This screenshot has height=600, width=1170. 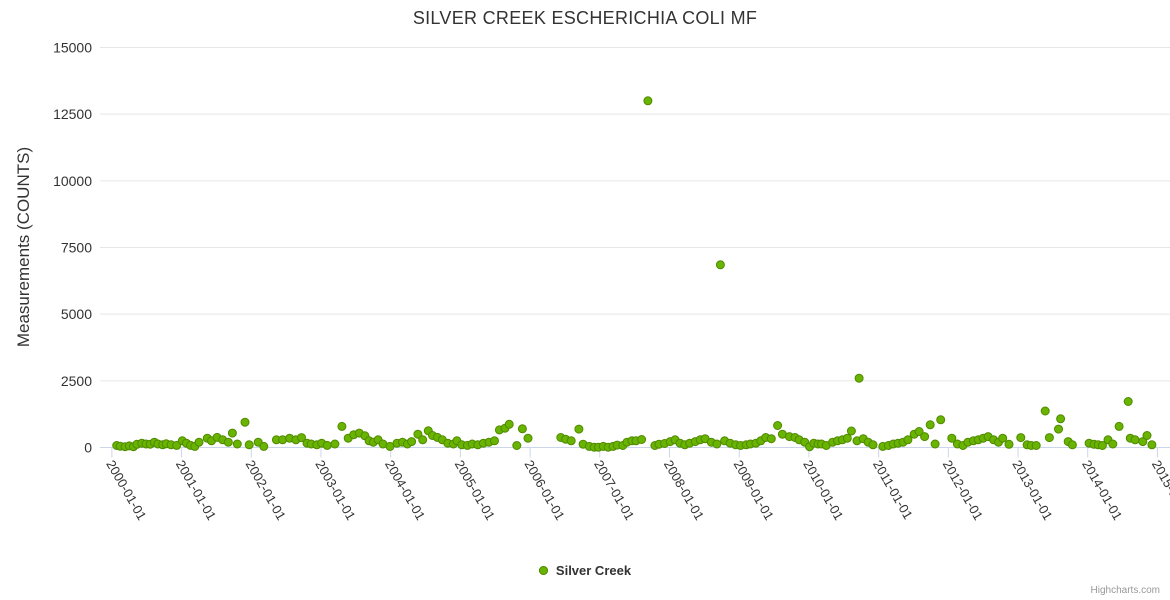 I want to click on chart-title: SILVER CREEK ESCHERICHIA COLI MF, so click(x=585, y=18).